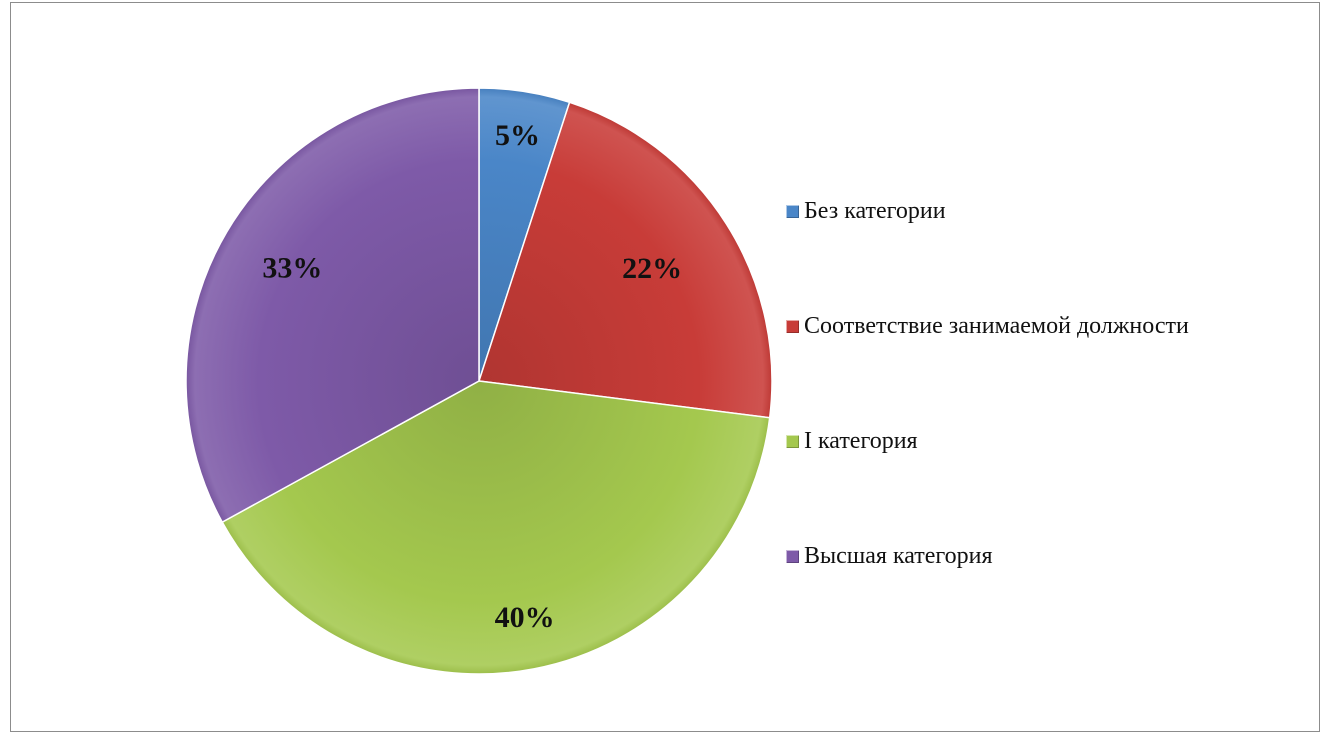 The image size is (1327, 736). What do you see at coordinates (292, 268) in the screenshot?
I see `data-label-vysshaya-kategoriya: 33%` at bounding box center [292, 268].